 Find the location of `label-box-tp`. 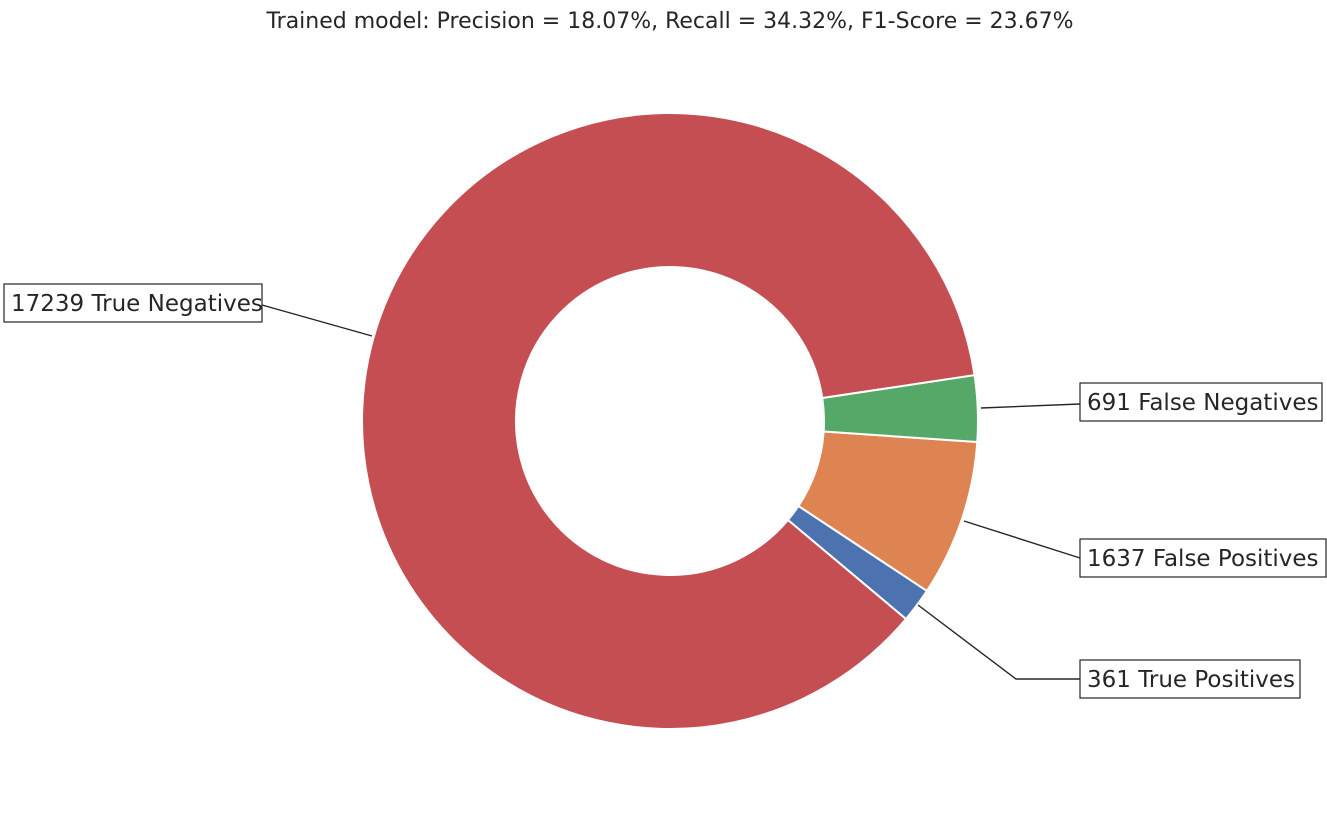

label-box-tp is located at coordinates (1190, 679).